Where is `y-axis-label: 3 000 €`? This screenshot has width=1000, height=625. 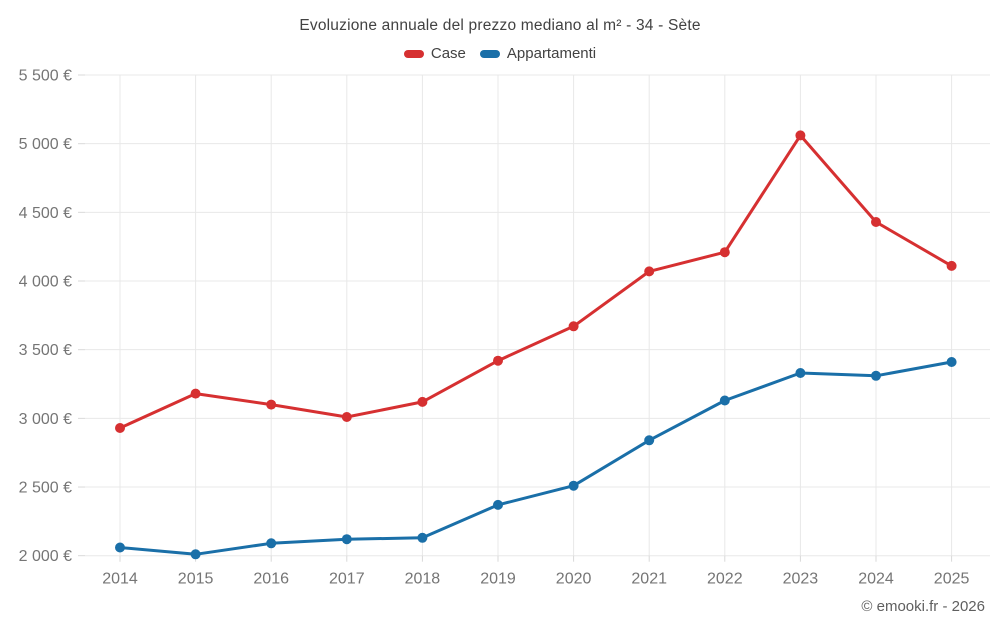
y-axis-label: 3 000 € is located at coordinates (45, 419).